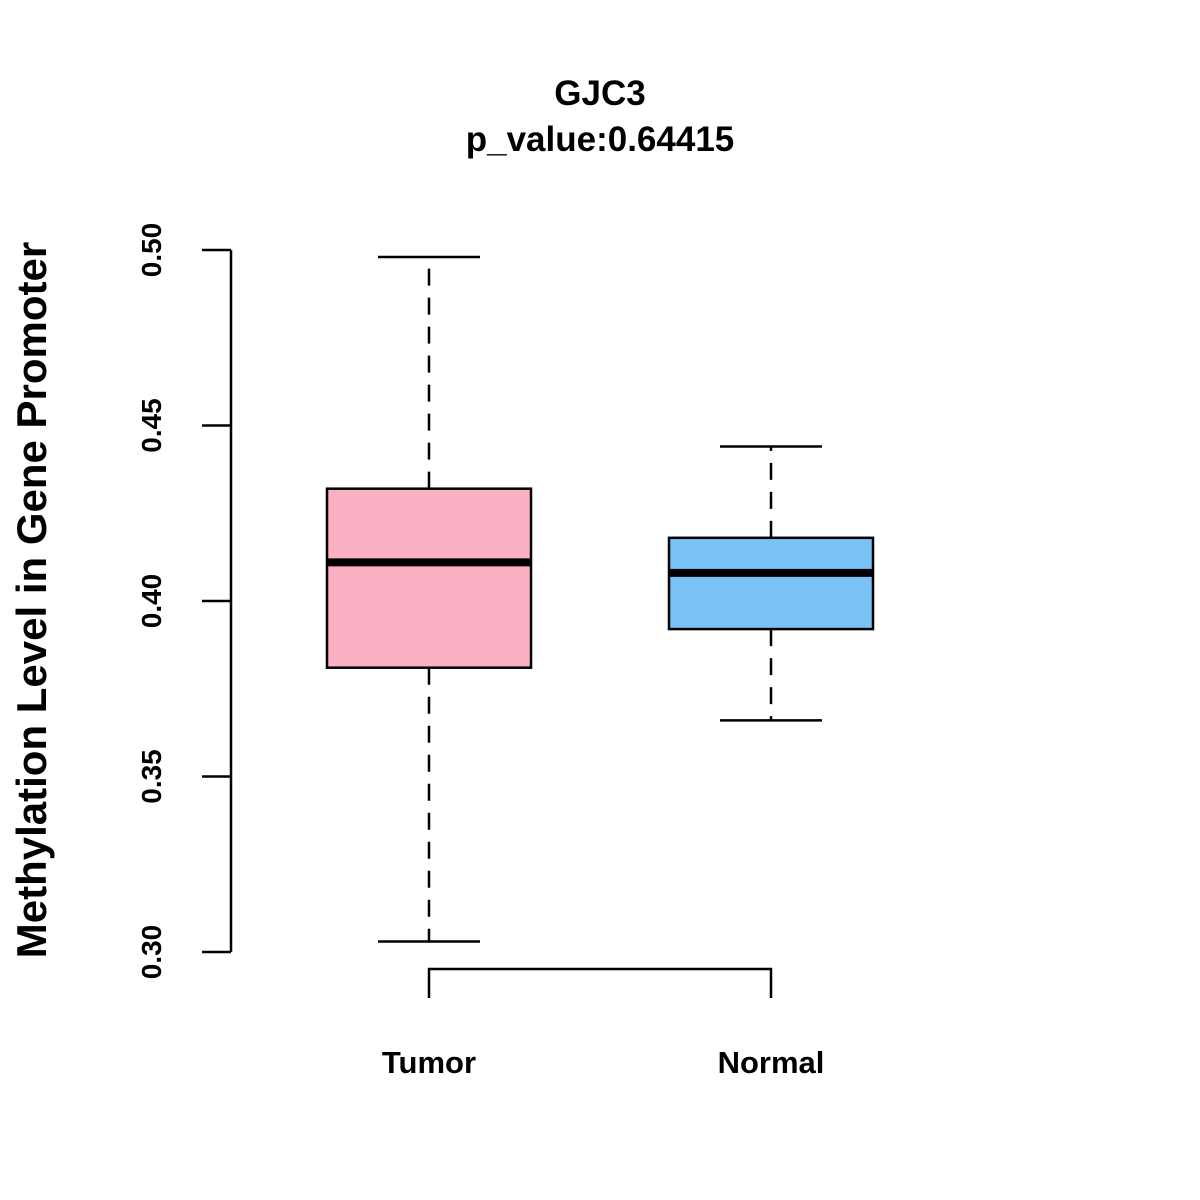 The image size is (1200, 1200). Describe the element at coordinates (151, 776) in the screenshot. I see `y-tick-label: 0.35` at that location.